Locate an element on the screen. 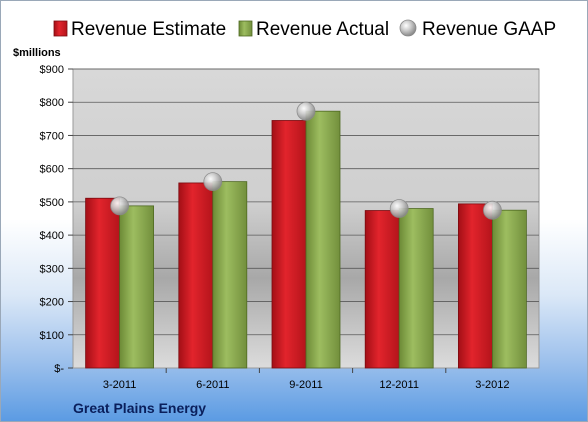  y-axis-ticks: $- $100 $200 $300 $400 $500 $600 $700 $800 $900 is located at coordinates (56, 219).